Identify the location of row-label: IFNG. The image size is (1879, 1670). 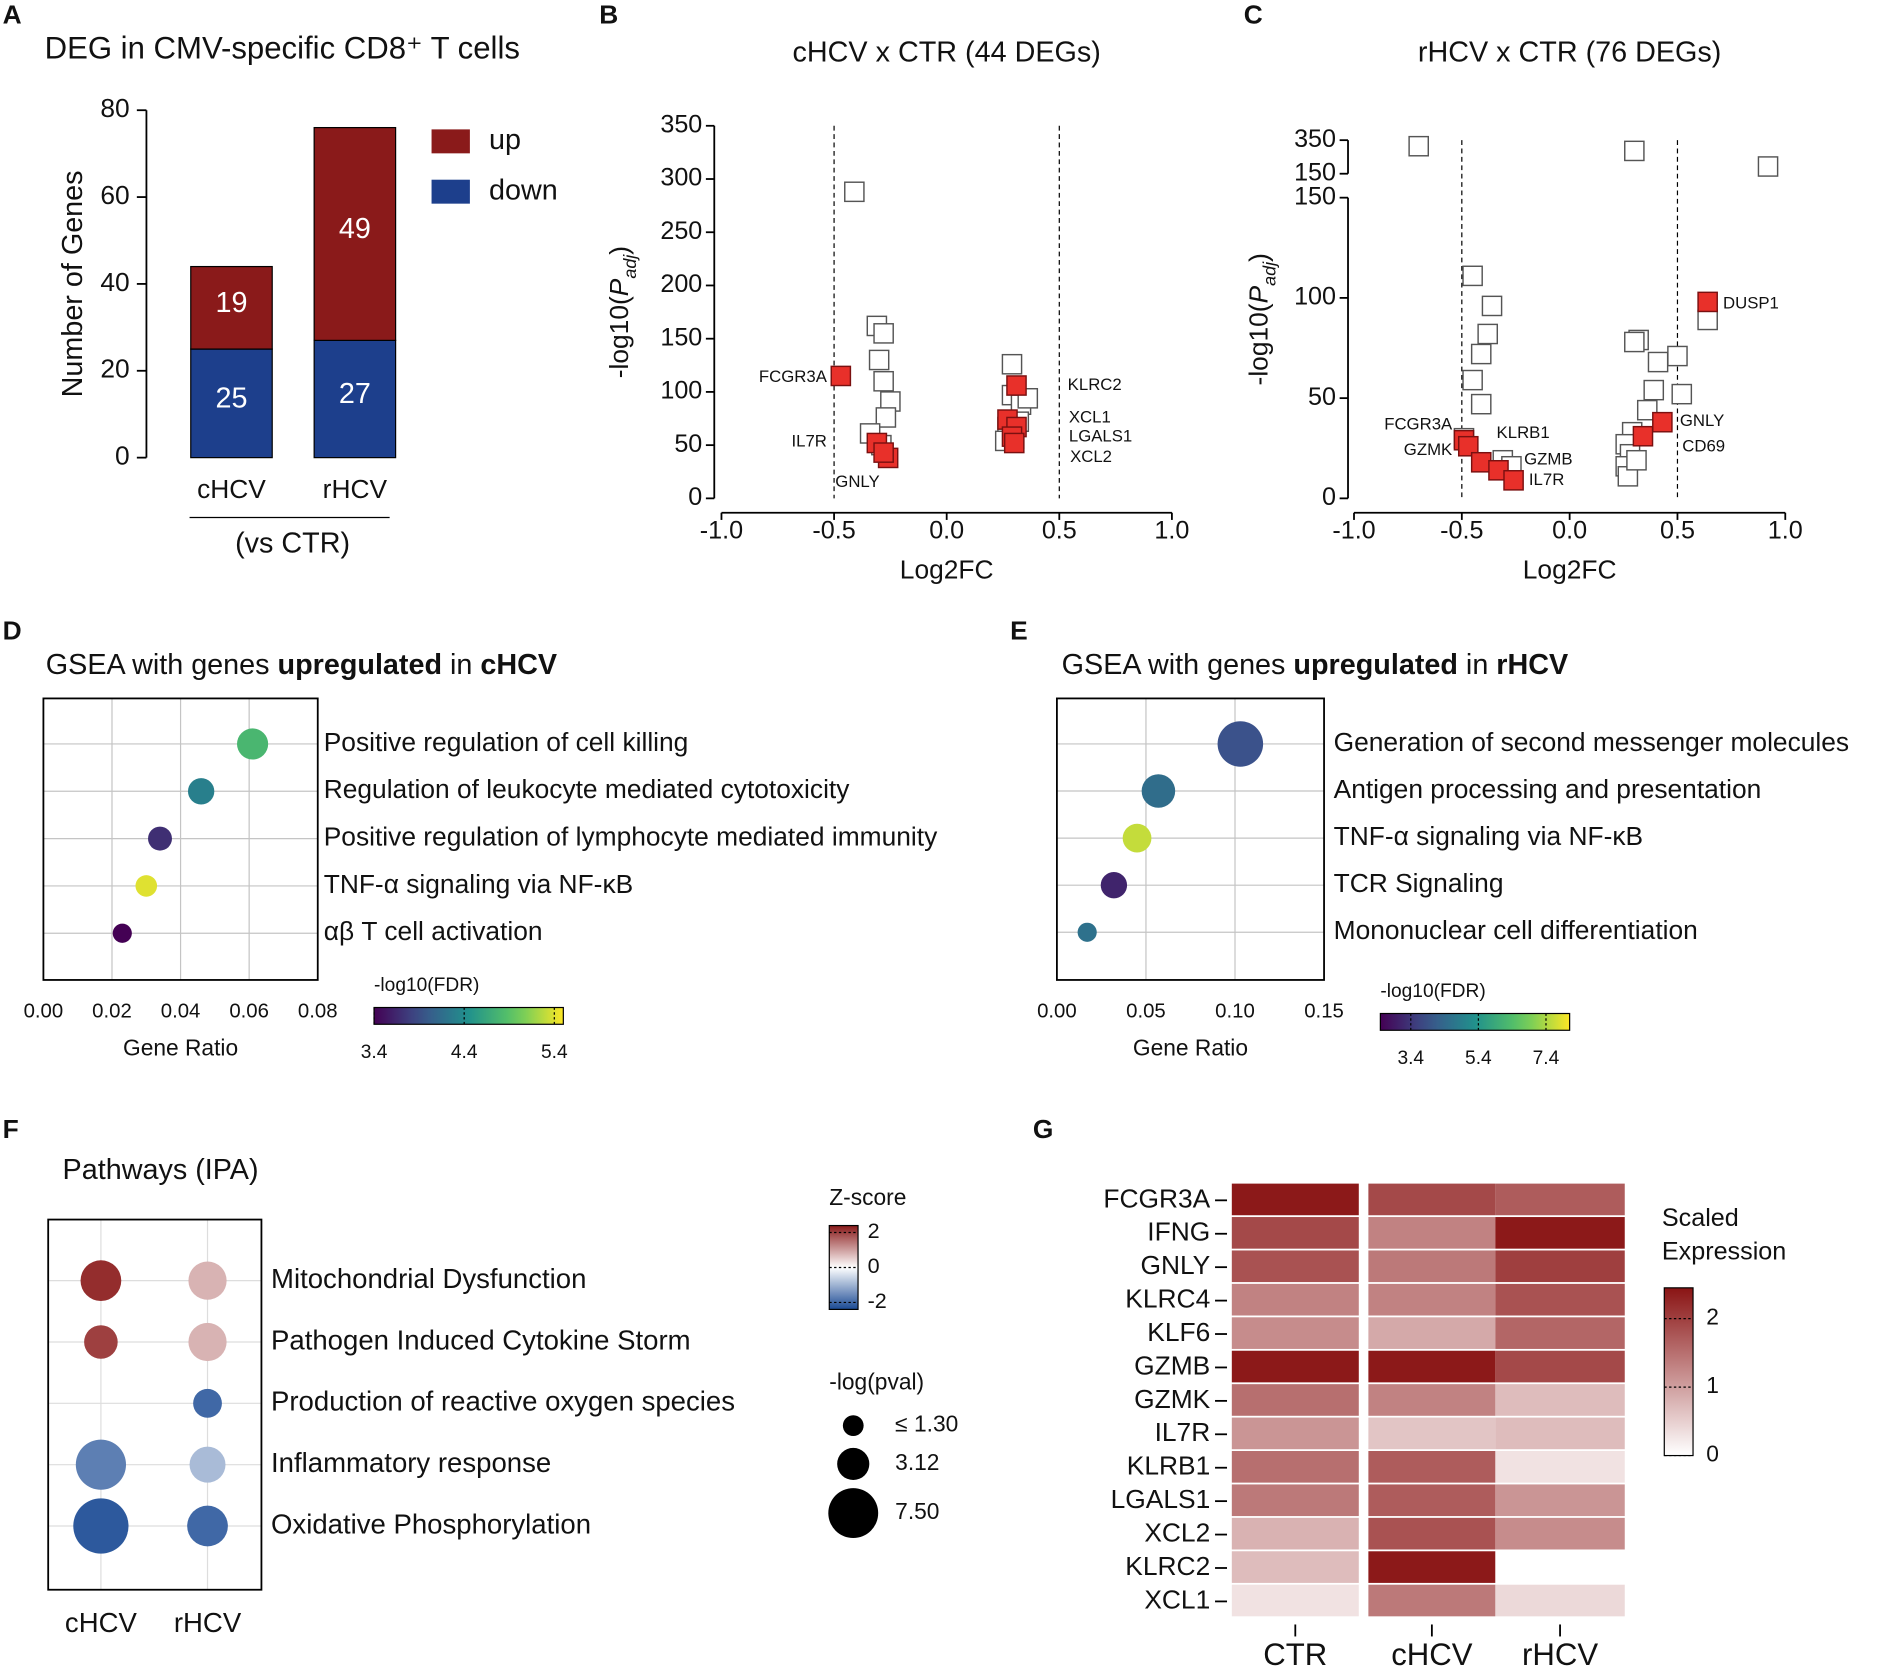
(1178, 1232).